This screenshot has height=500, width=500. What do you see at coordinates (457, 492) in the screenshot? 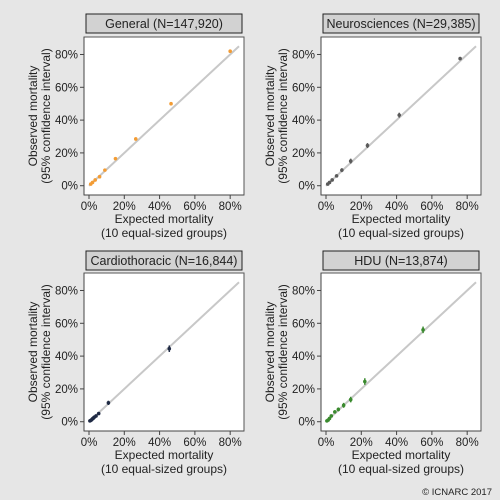
I see `copyright-credit: © ICNARC 2017` at bounding box center [457, 492].